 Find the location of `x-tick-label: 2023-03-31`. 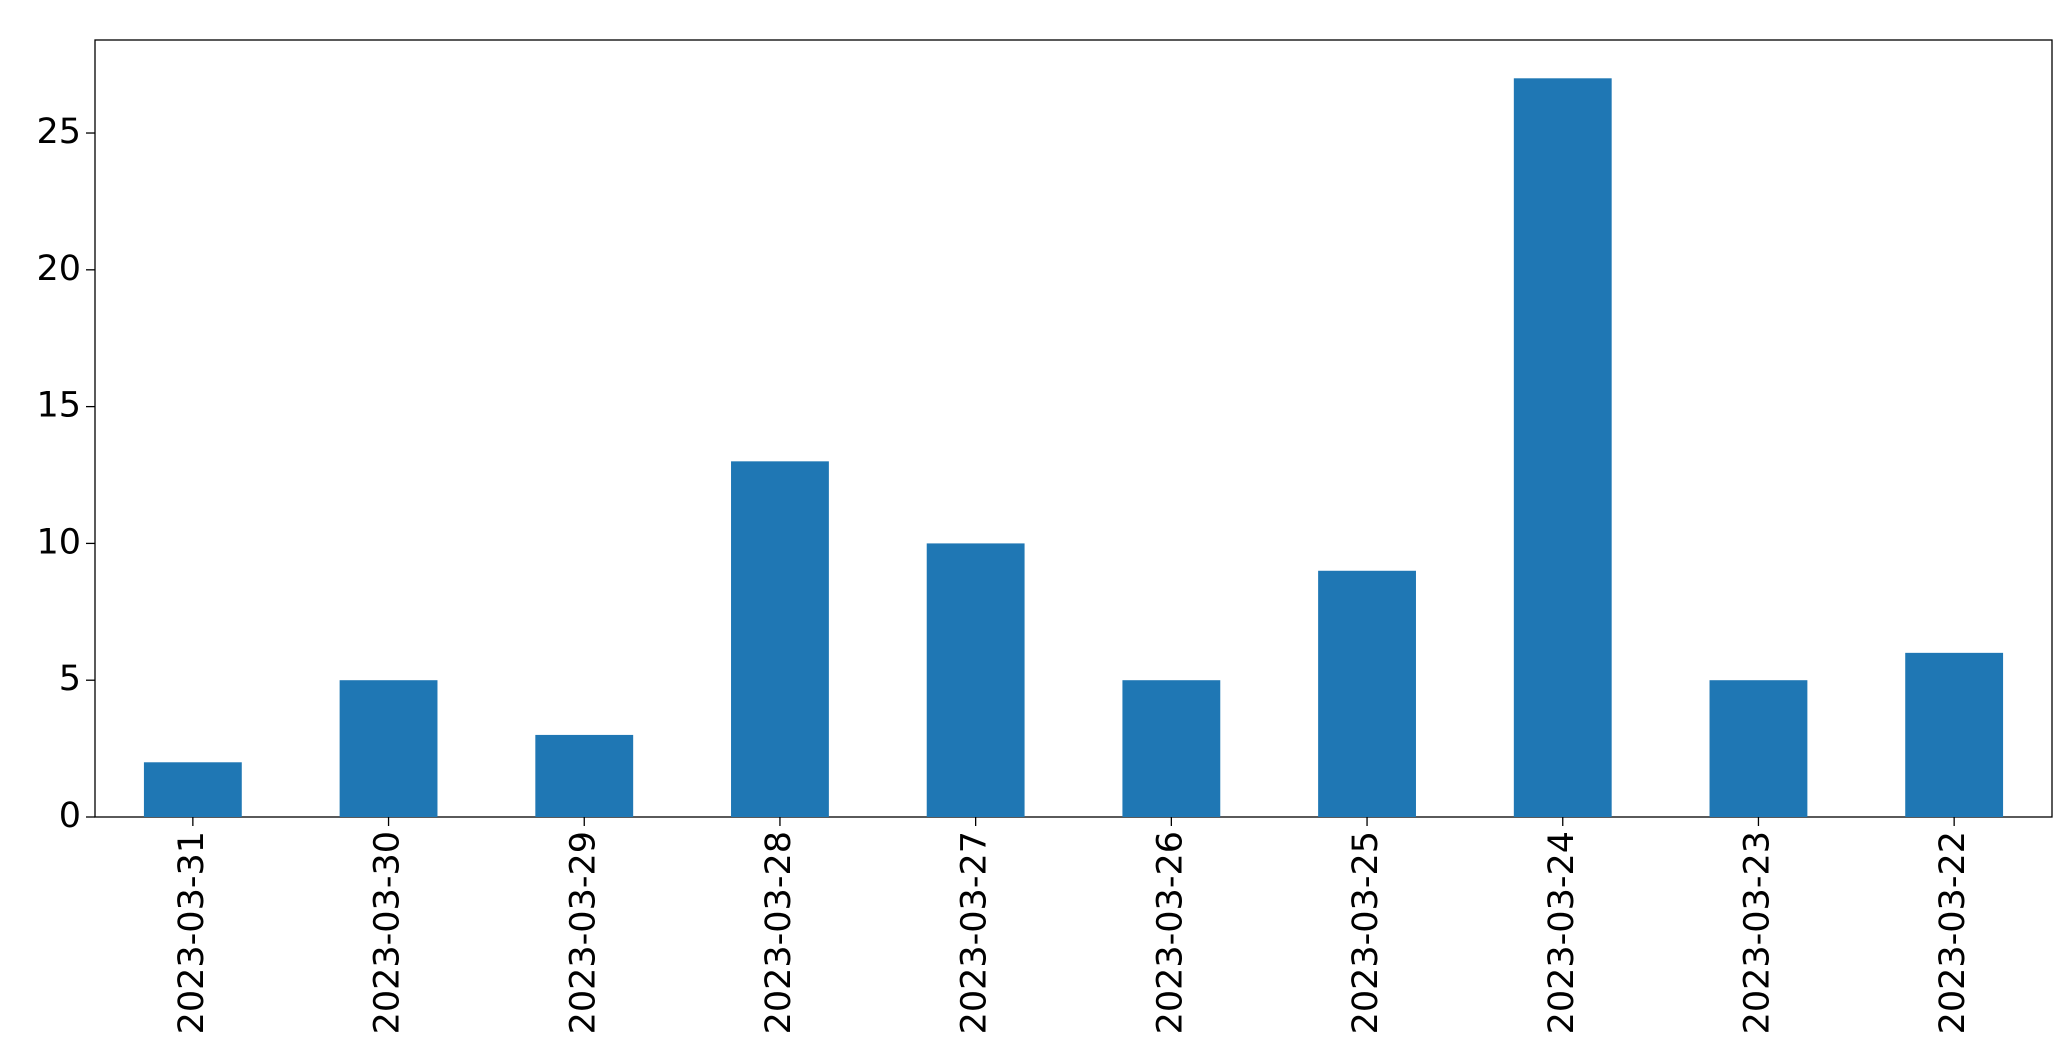

x-tick-label: 2023-03-31 is located at coordinates (192, 932).